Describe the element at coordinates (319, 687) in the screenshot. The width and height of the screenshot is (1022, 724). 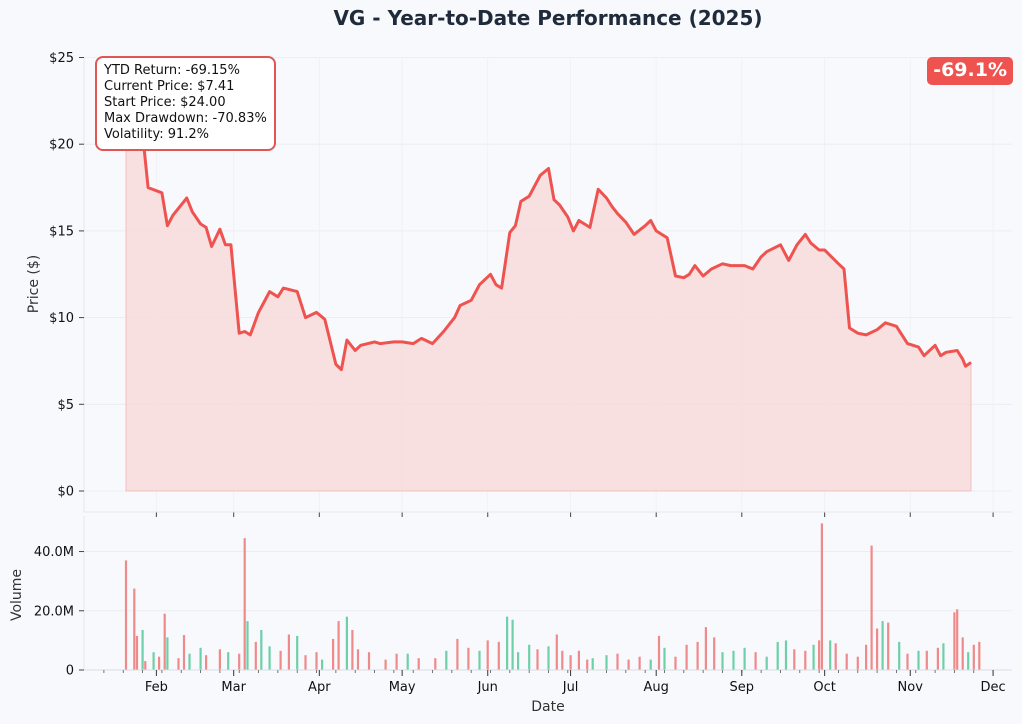
I see `x-tick-label: Apr` at that location.